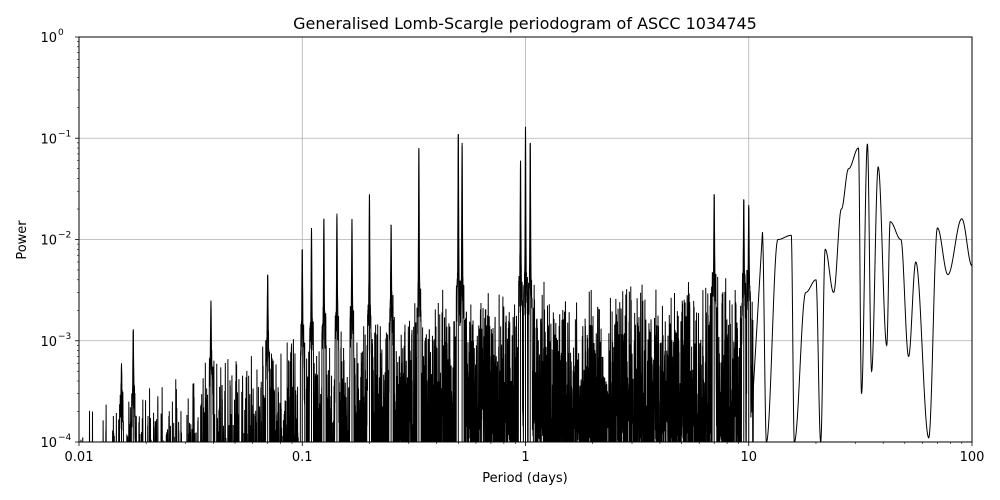  Describe the element at coordinates (61, 33) in the screenshot. I see `y-tick-exponent: 0` at that location.